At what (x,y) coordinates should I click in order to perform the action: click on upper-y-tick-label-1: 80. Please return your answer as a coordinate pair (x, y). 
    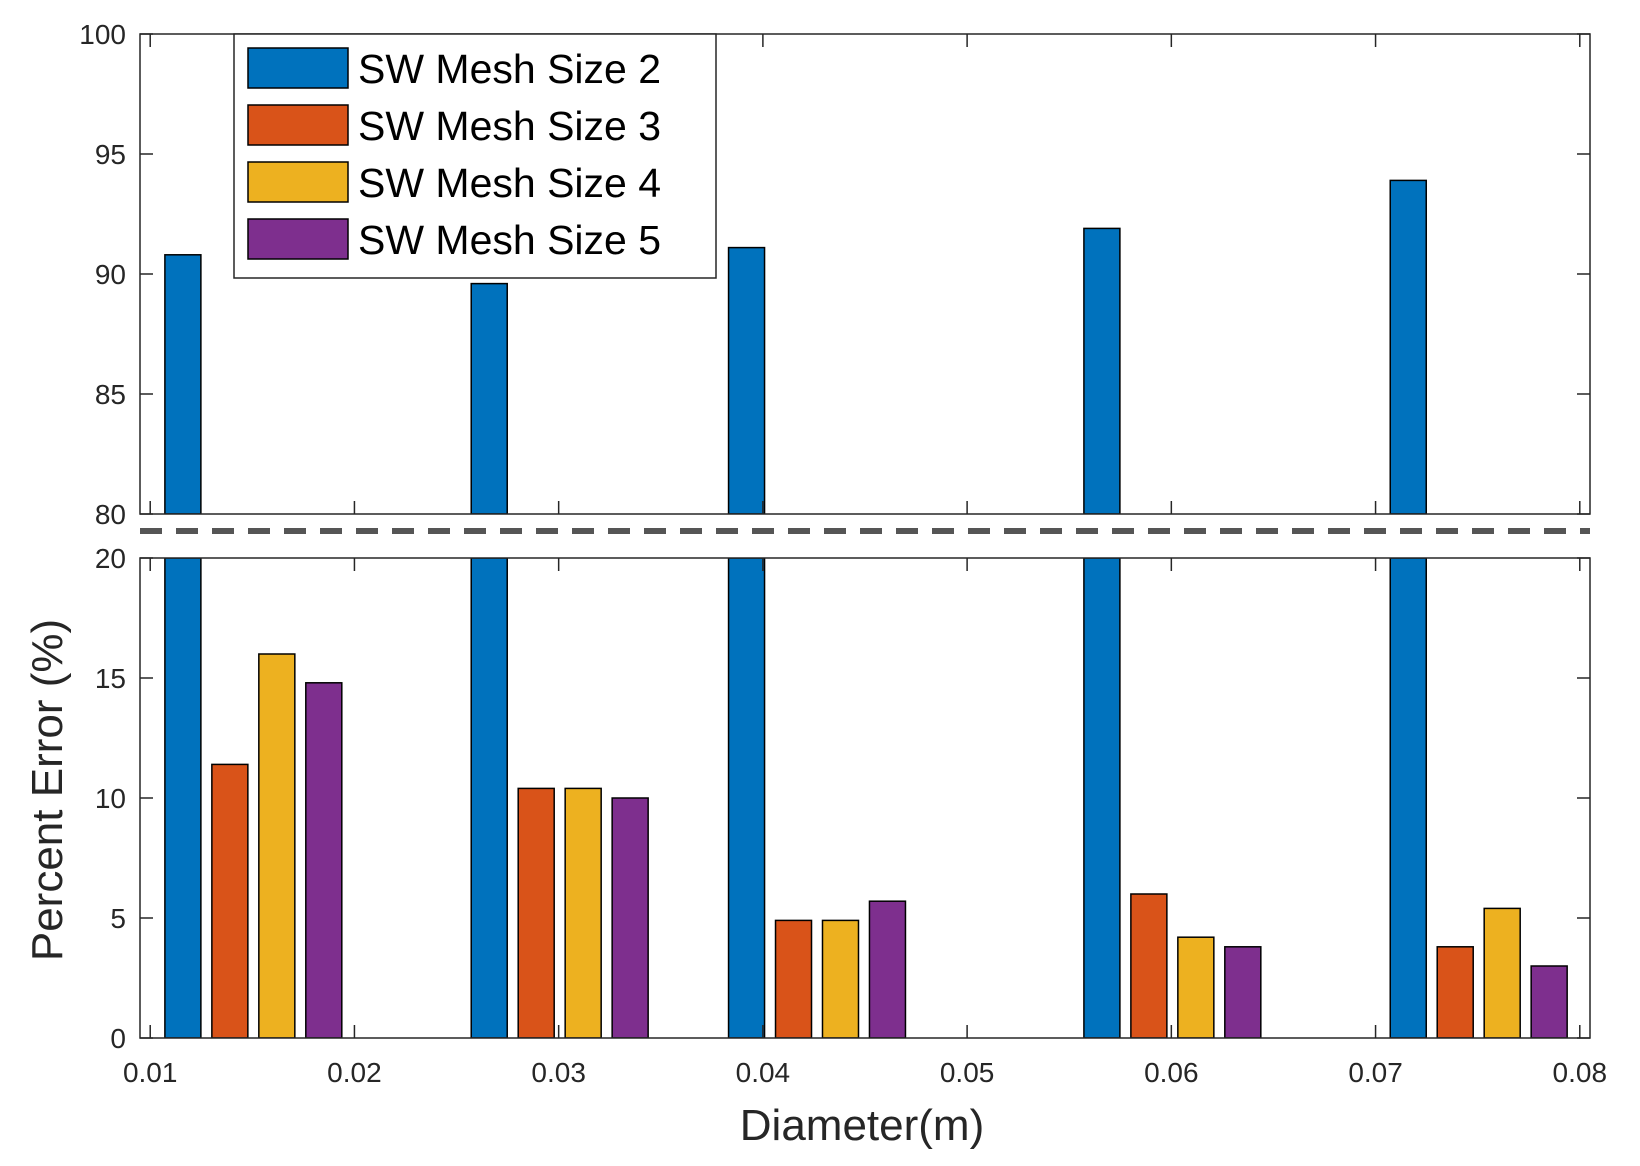
    Looking at the image, I should click on (110, 514).